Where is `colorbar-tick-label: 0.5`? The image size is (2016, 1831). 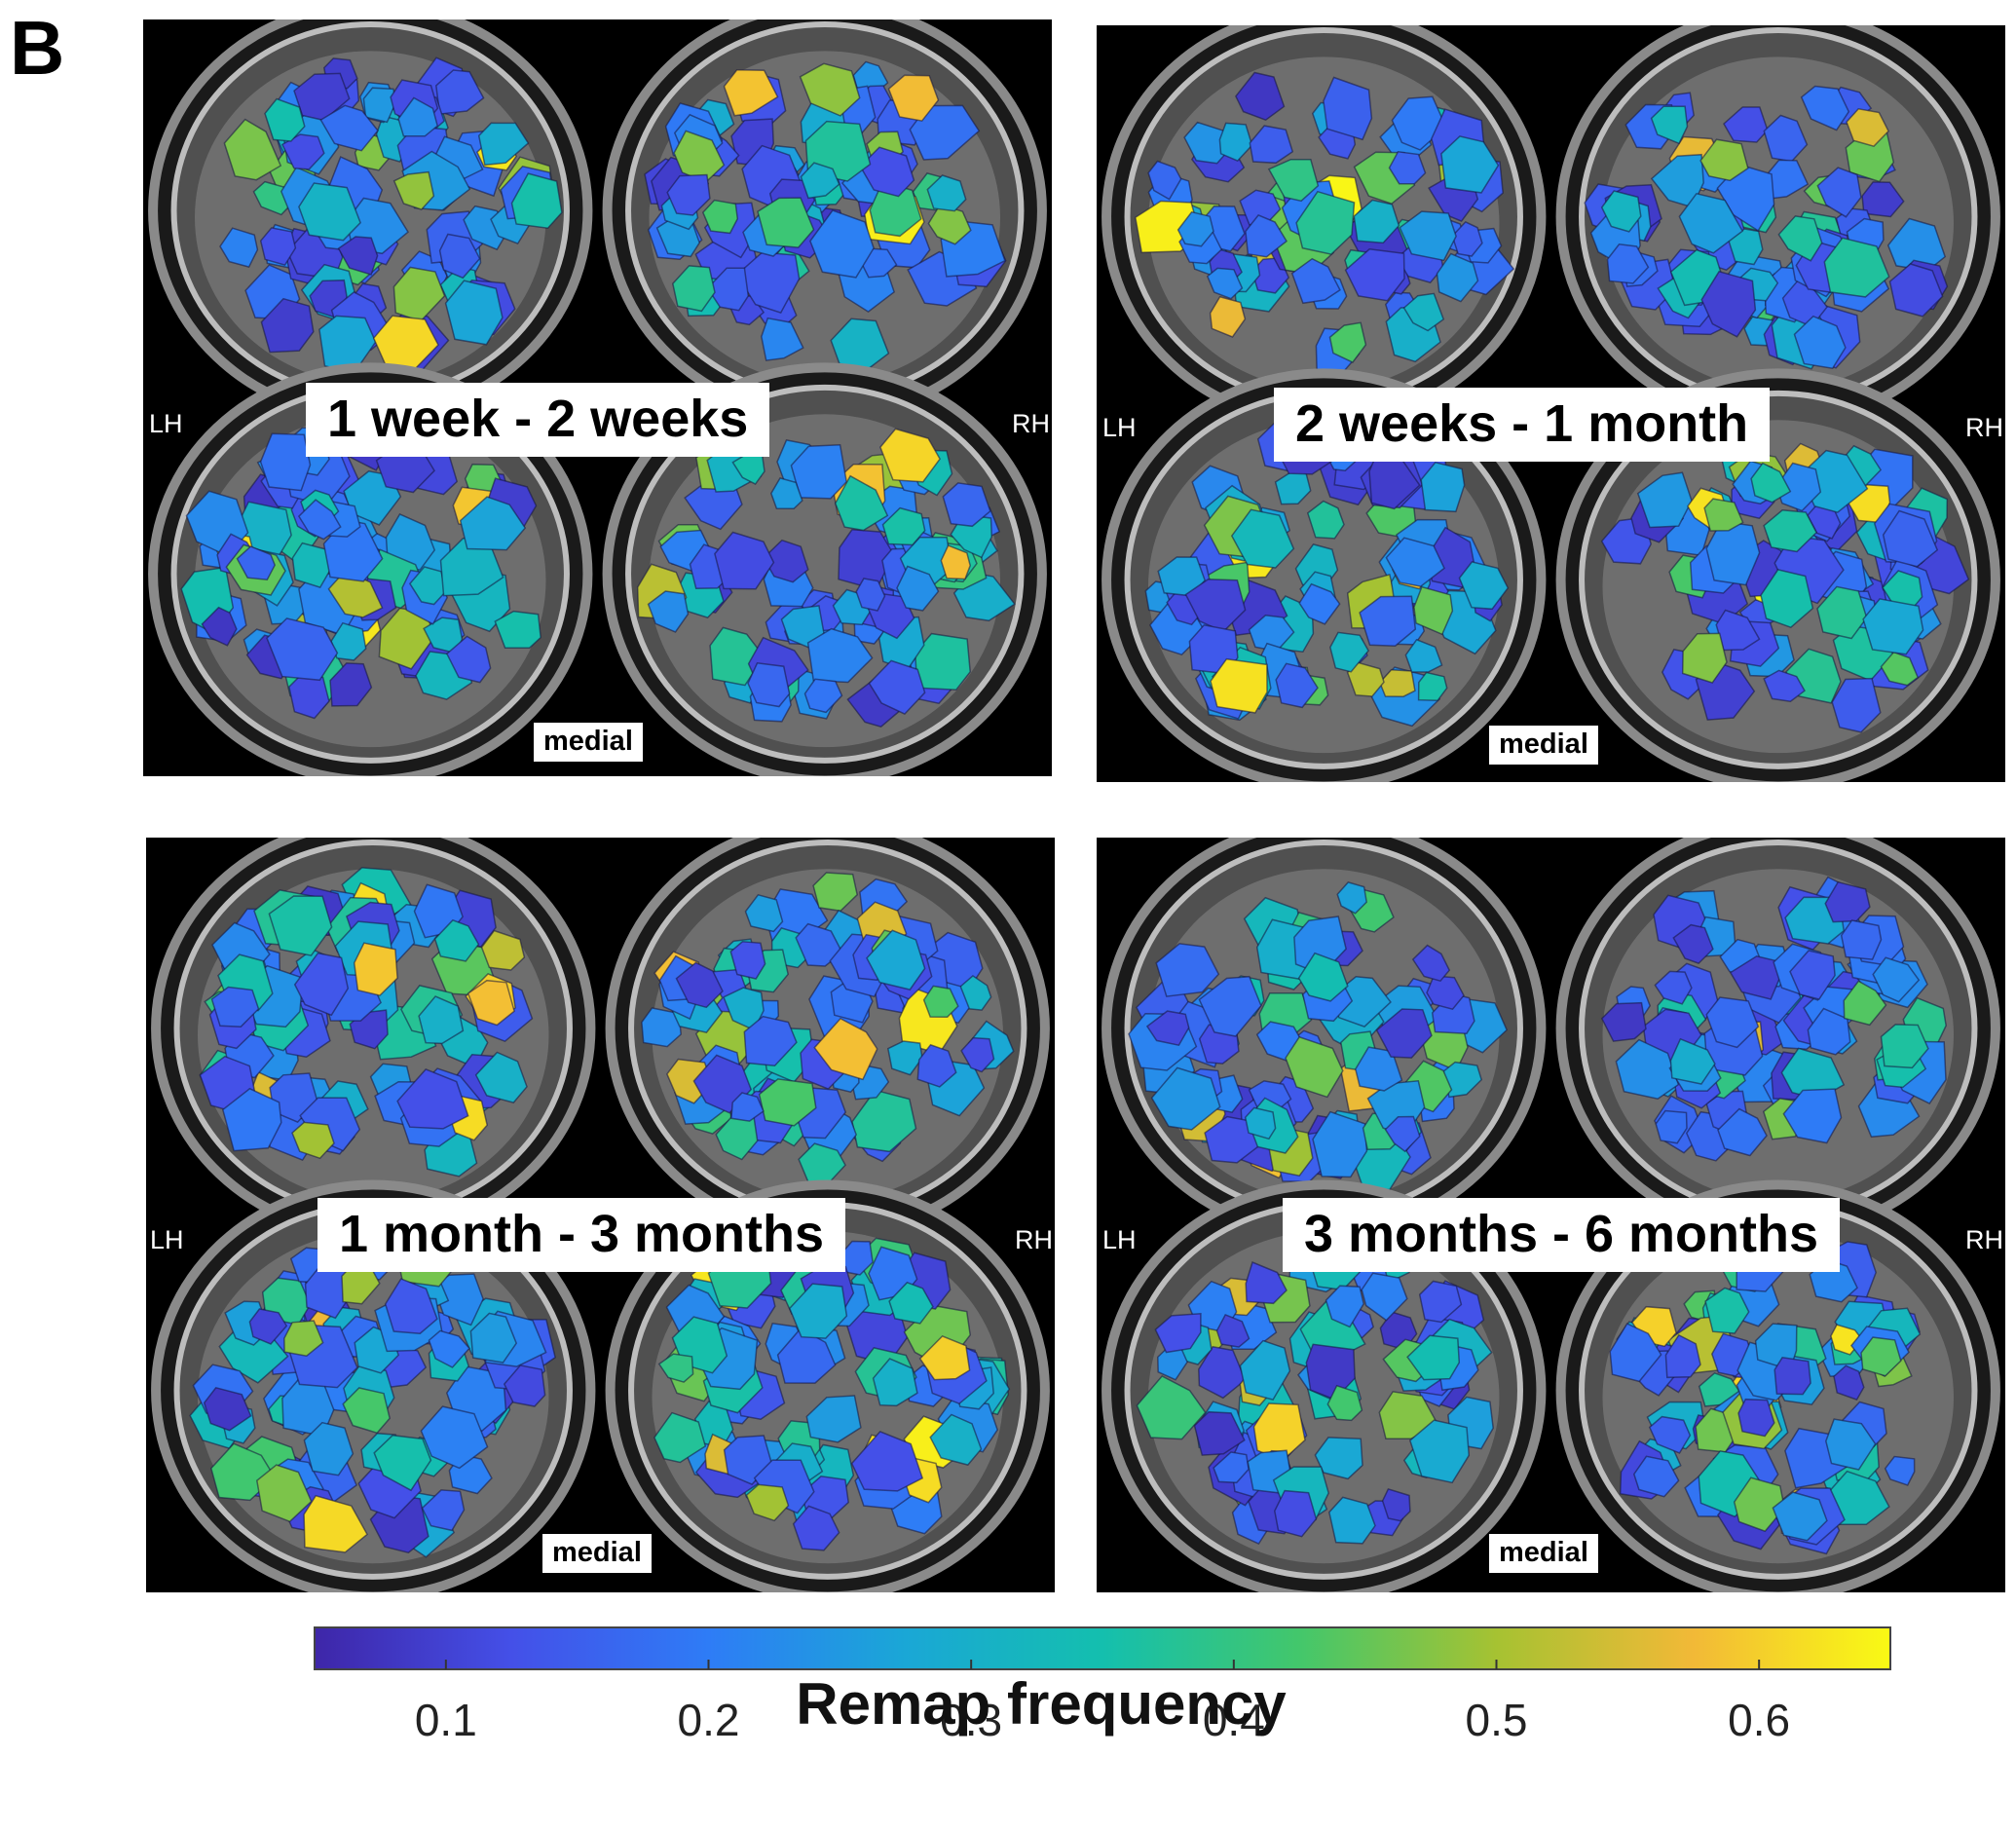
colorbar-tick-label: 0.5 is located at coordinates (1496, 1720).